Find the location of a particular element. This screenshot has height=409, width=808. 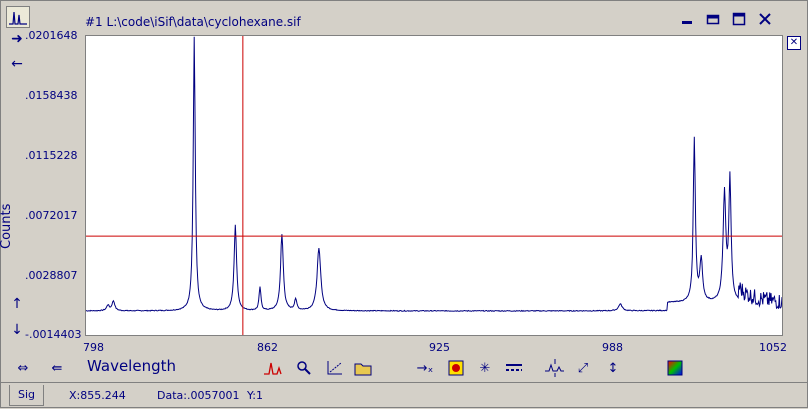

status-bar: Sig X:855.244 Data:.0057001 Y:1 is located at coordinates (404, 395).